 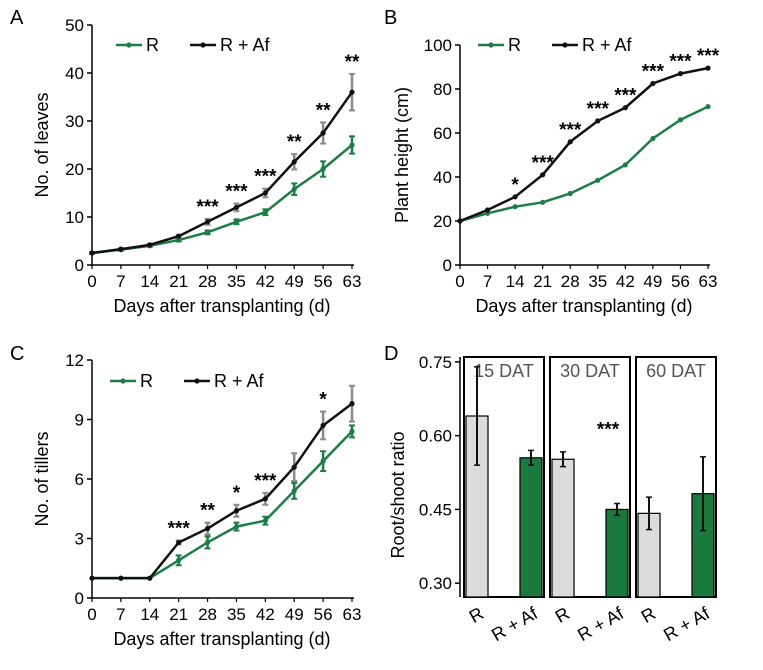 What do you see at coordinates (590, 371) in the screenshot?
I see `group-label: 30 DAT` at bounding box center [590, 371].